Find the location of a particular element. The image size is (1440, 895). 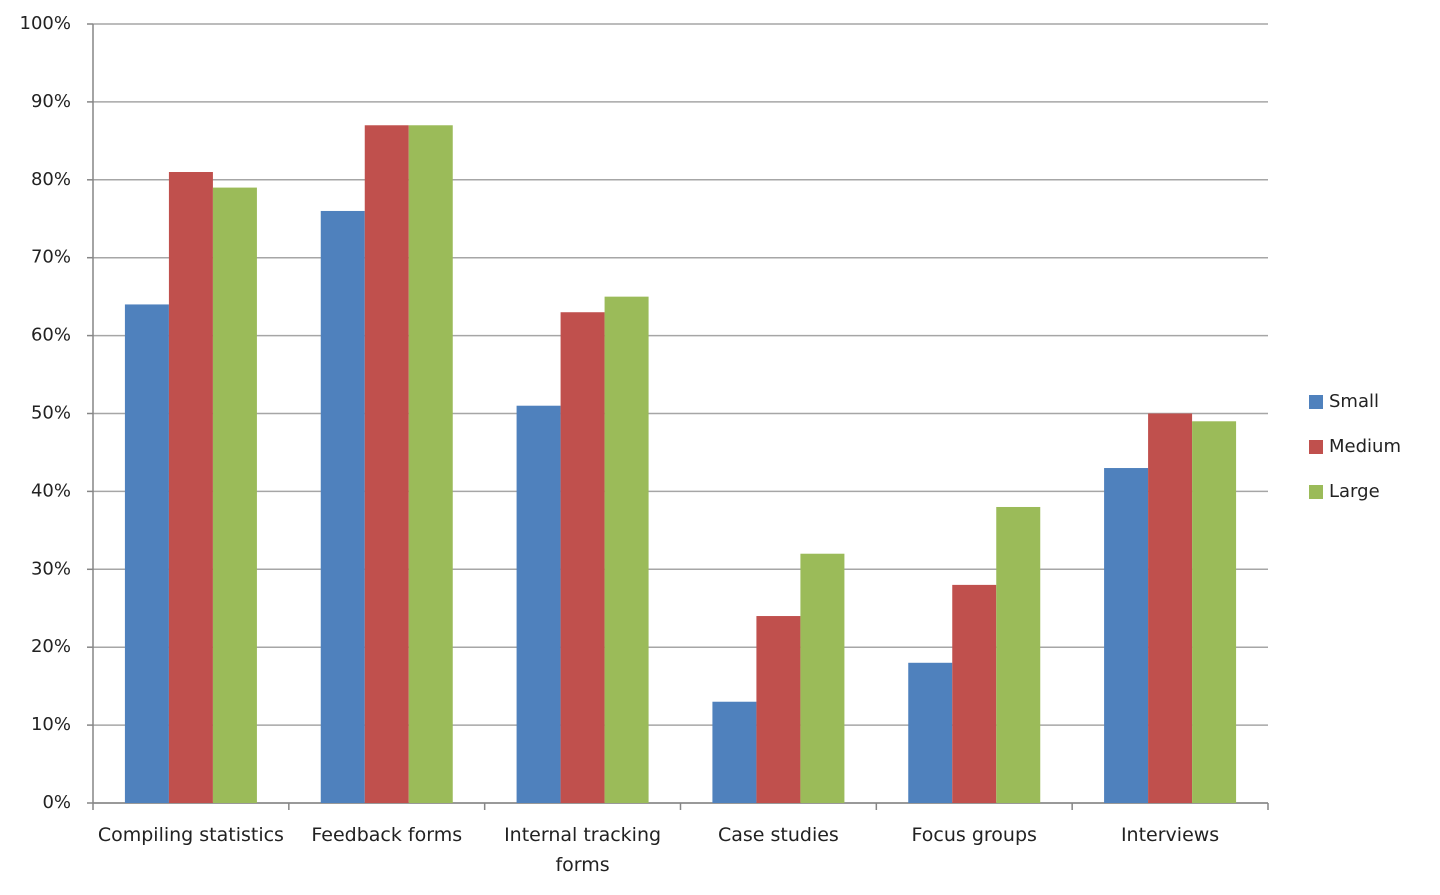

y-tick-label: 10% is located at coordinates (51, 724).